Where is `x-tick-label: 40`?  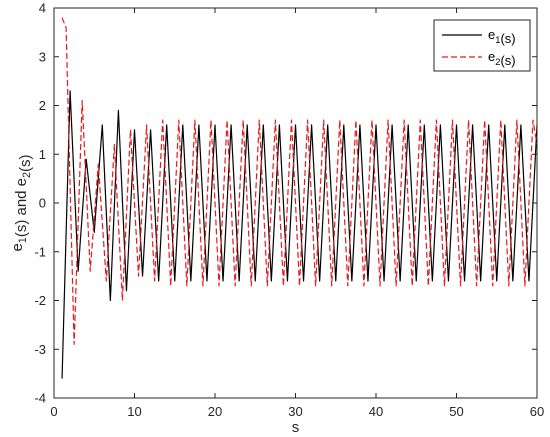
x-tick-label: 40 is located at coordinates (376, 411).